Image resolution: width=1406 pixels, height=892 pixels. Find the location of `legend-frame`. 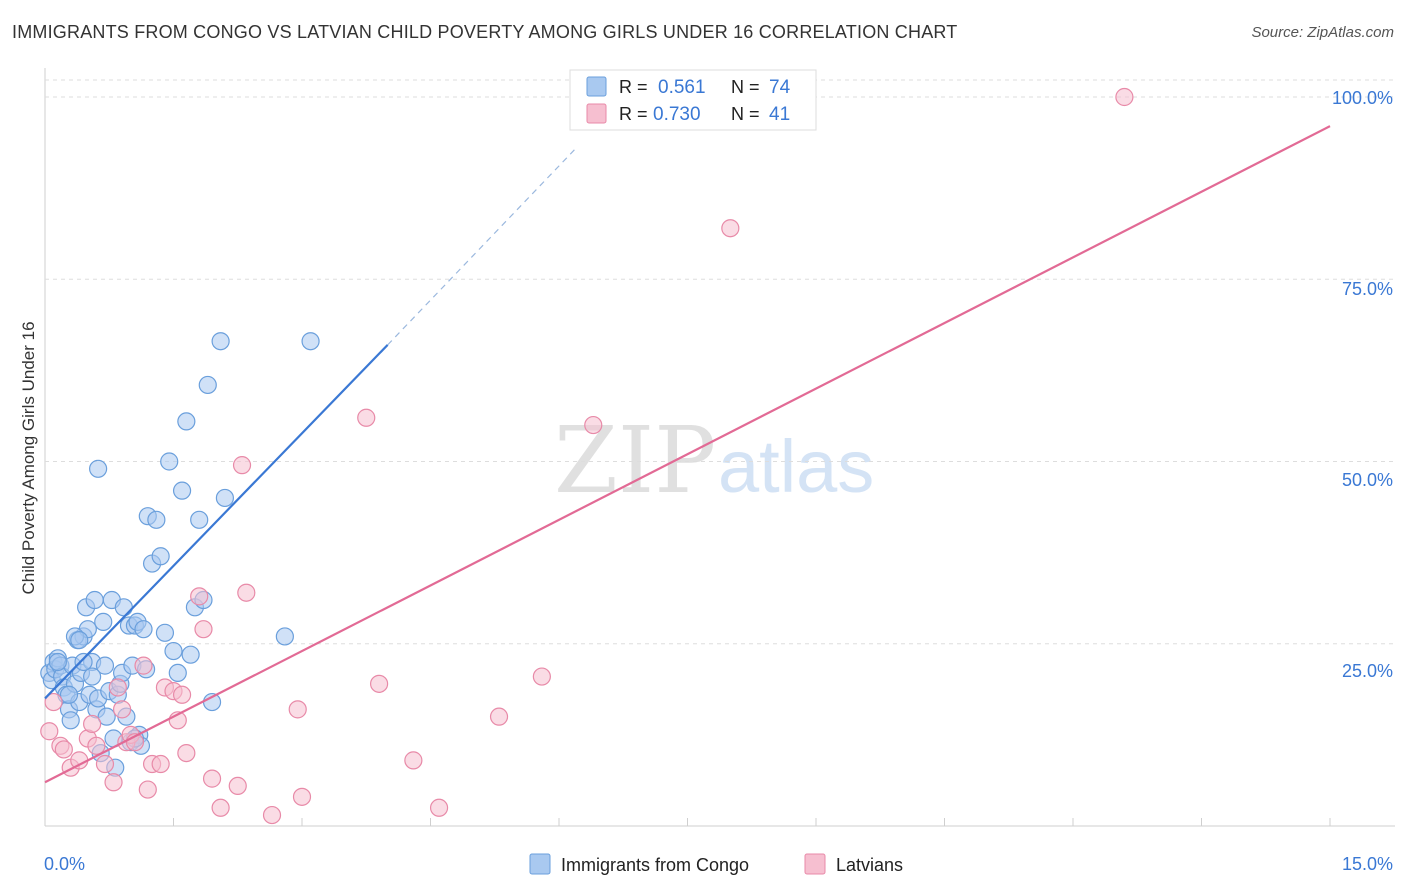

legend-frame is located at coordinates (693, 100).